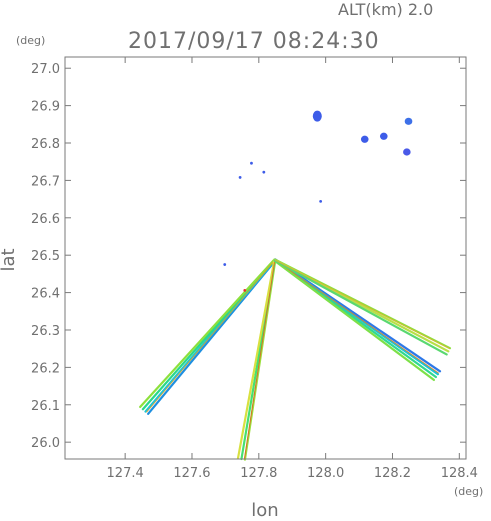 Image resolution: width=491 pixels, height=521 pixels. Describe the element at coordinates (318, 201) in the screenshot. I see `radar-echoes` at that location.